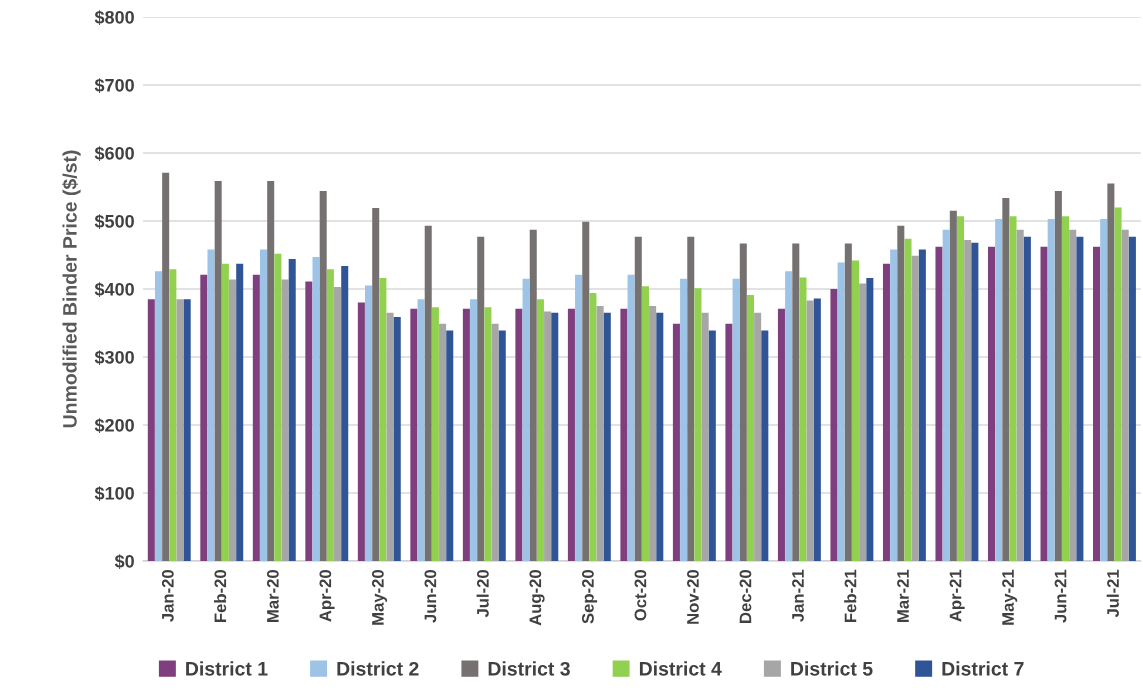 This screenshot has width=1143, height=700. Describe the element at coordinates (640, 595) in the screenshot. I see `x-tick-label: Oct-20` at that location.